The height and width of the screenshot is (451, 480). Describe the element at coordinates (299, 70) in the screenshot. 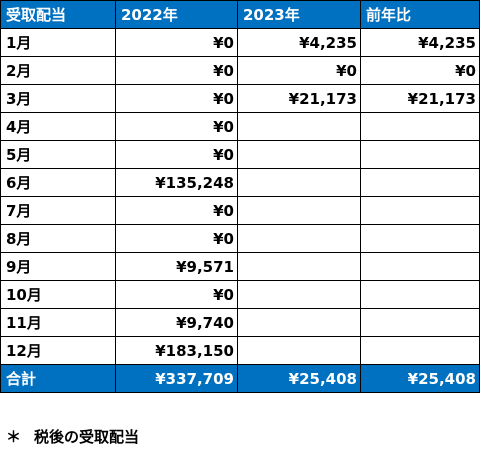

I see `value-2023-cell: ¥0` at that location.